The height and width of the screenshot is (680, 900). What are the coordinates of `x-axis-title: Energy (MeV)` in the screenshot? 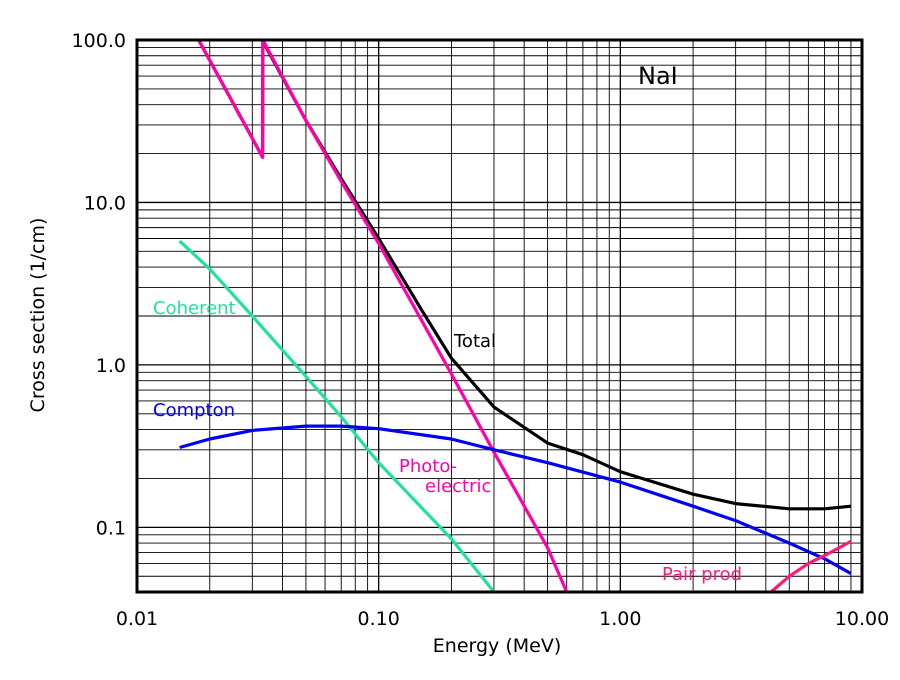 It's located at (497, 646).